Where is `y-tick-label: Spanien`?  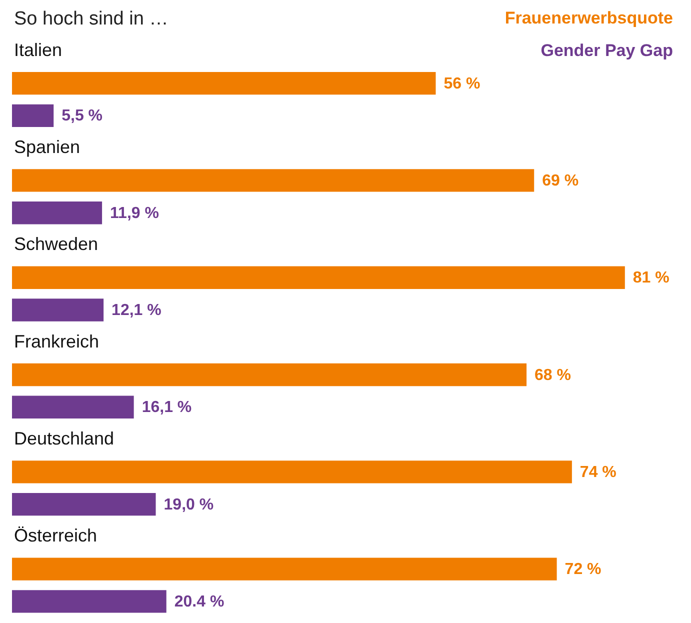 y-tick-label: Spanien is located at coordinates (47, 147).